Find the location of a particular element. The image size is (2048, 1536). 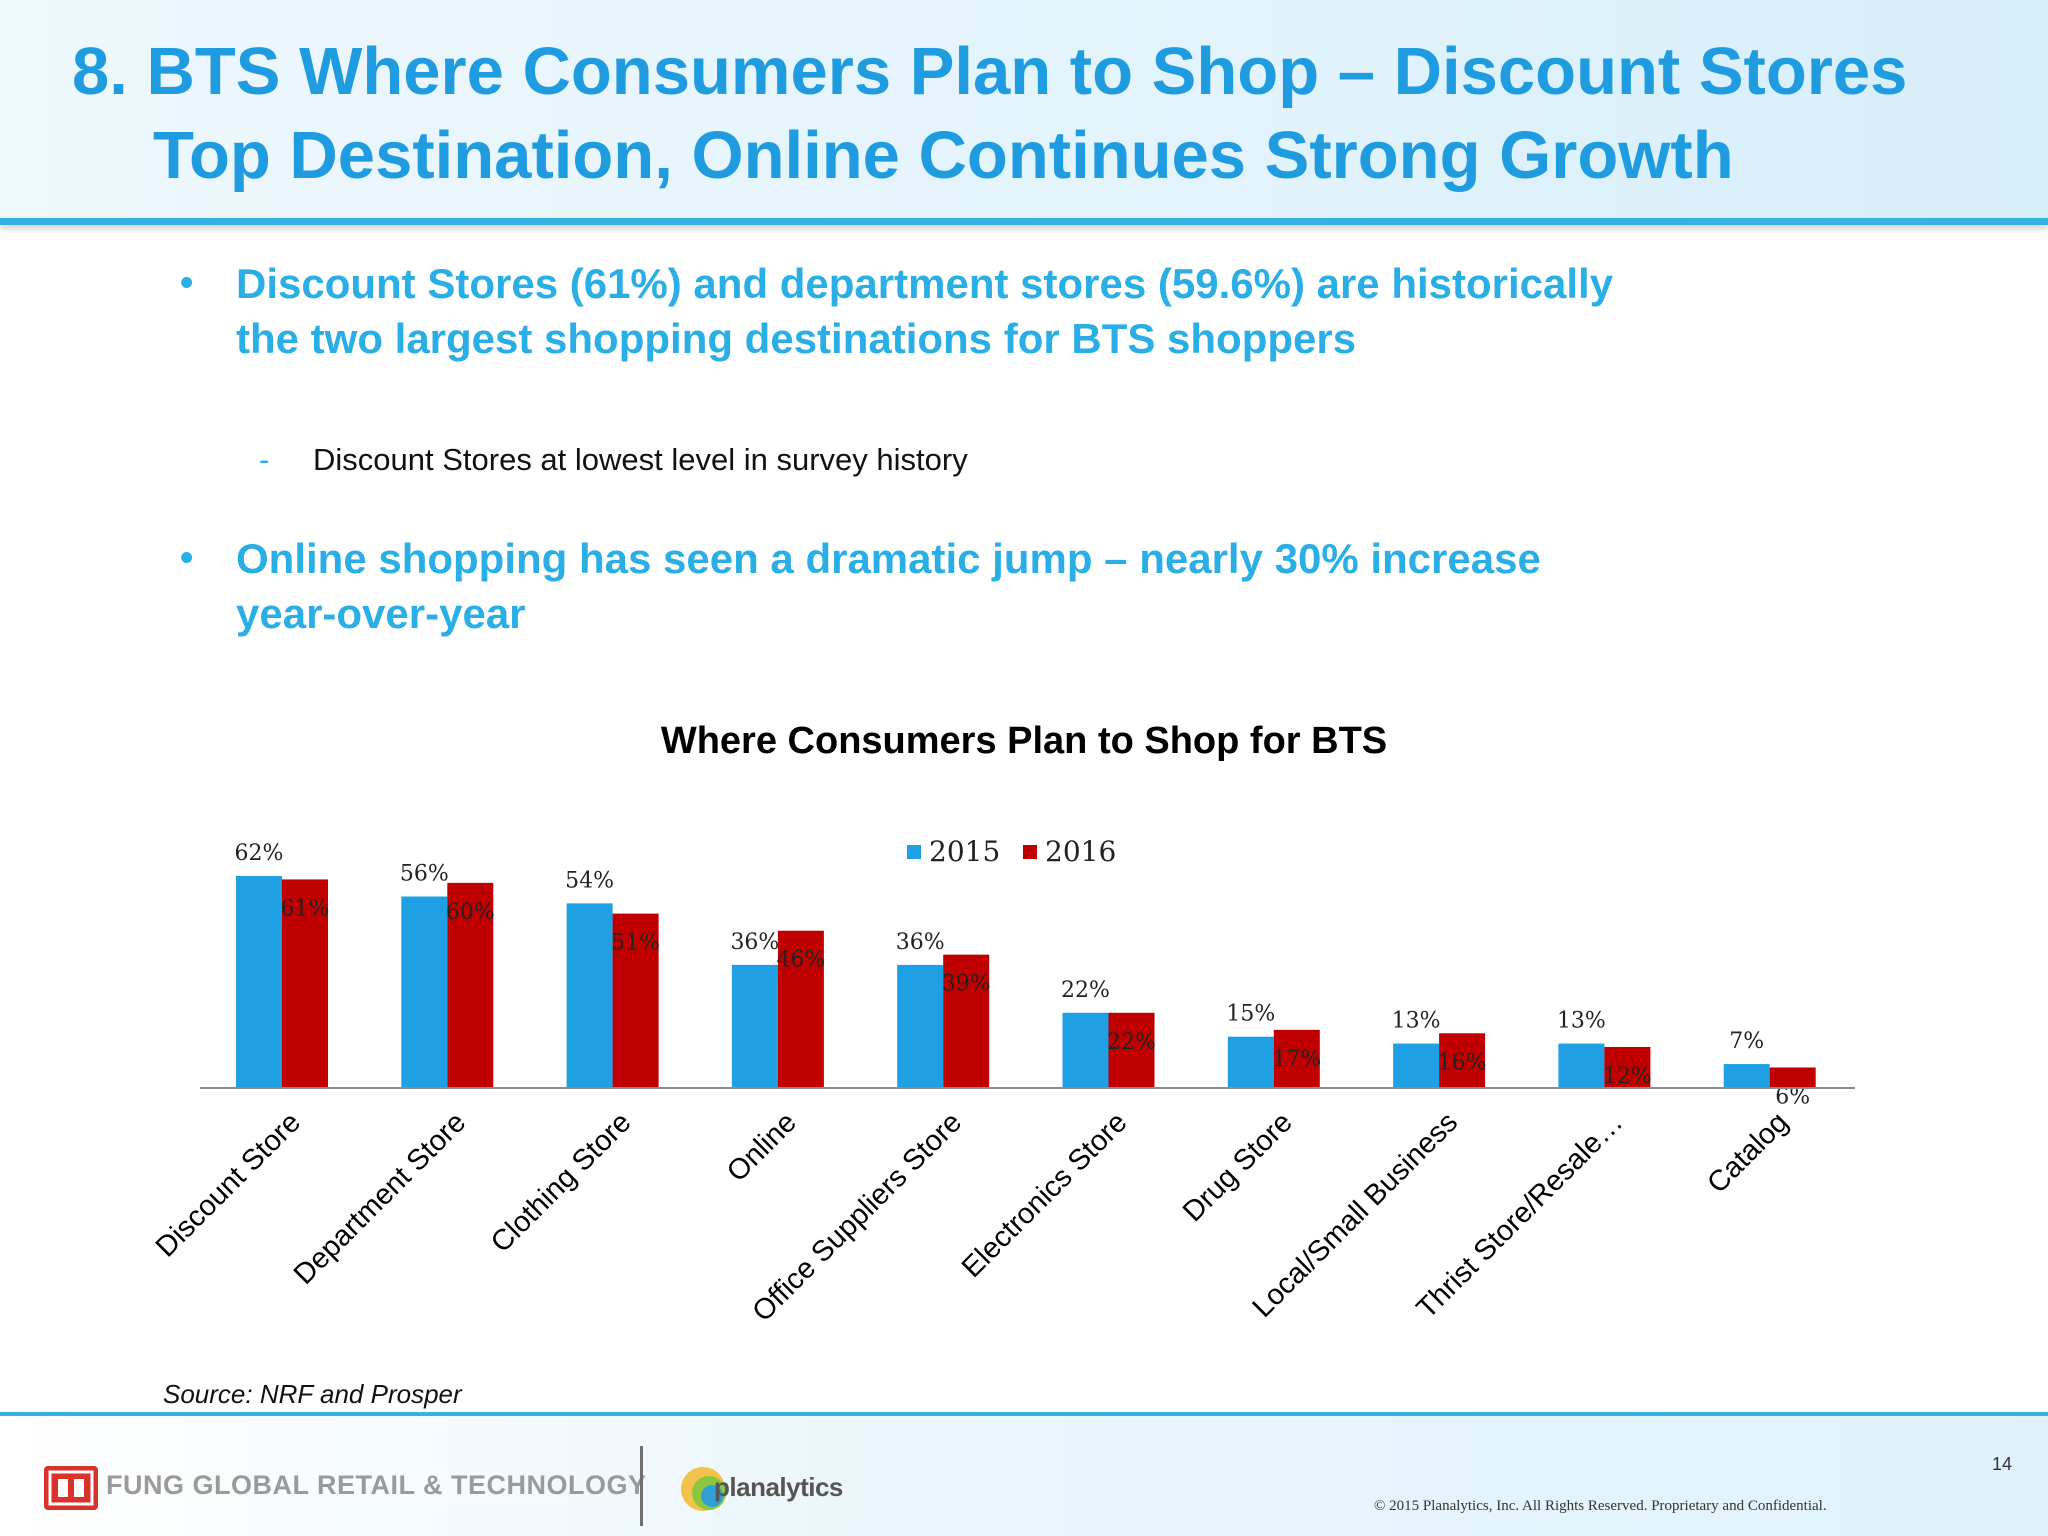

data-label-2016: 60% is located at coordinates (470, 912).